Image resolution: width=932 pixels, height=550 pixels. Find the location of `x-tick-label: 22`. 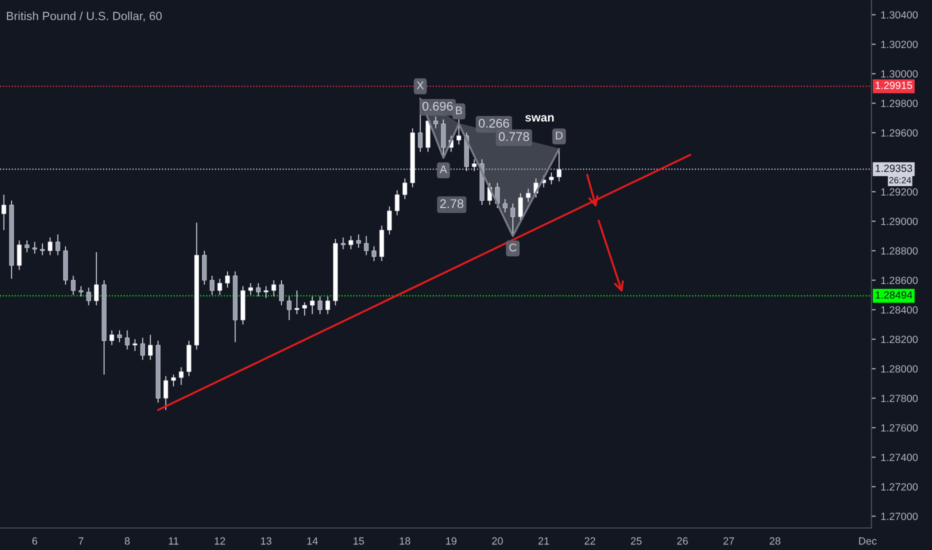

x-tick-label: 22 is located at coordinates (590, 541).